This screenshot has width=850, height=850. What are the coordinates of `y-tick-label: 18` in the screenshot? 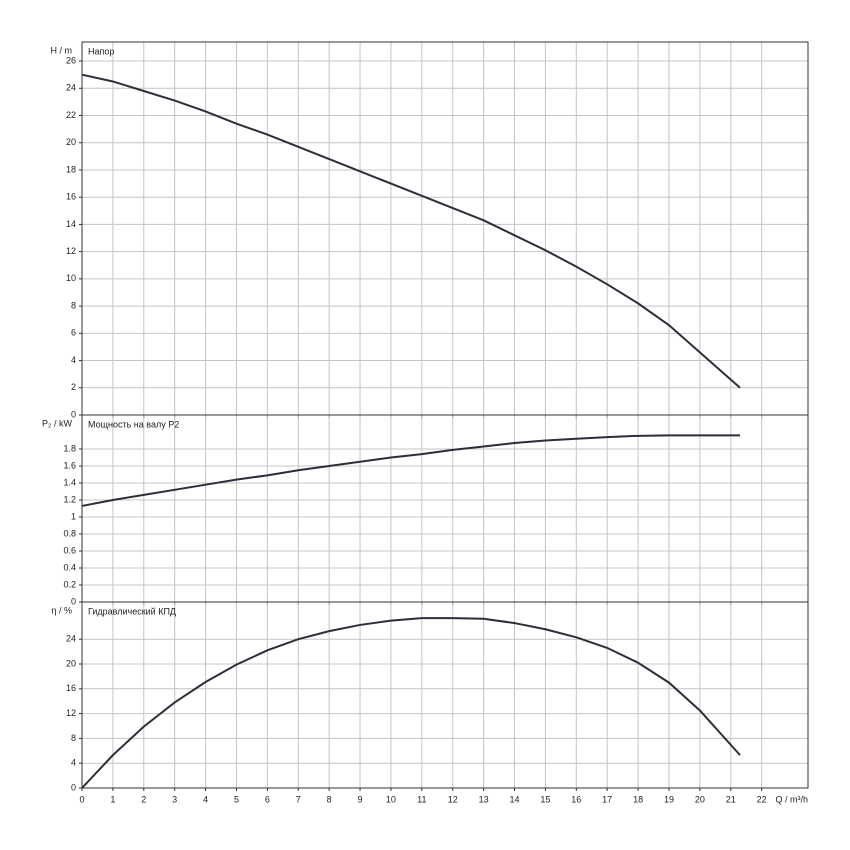 It's located at (71, 169).